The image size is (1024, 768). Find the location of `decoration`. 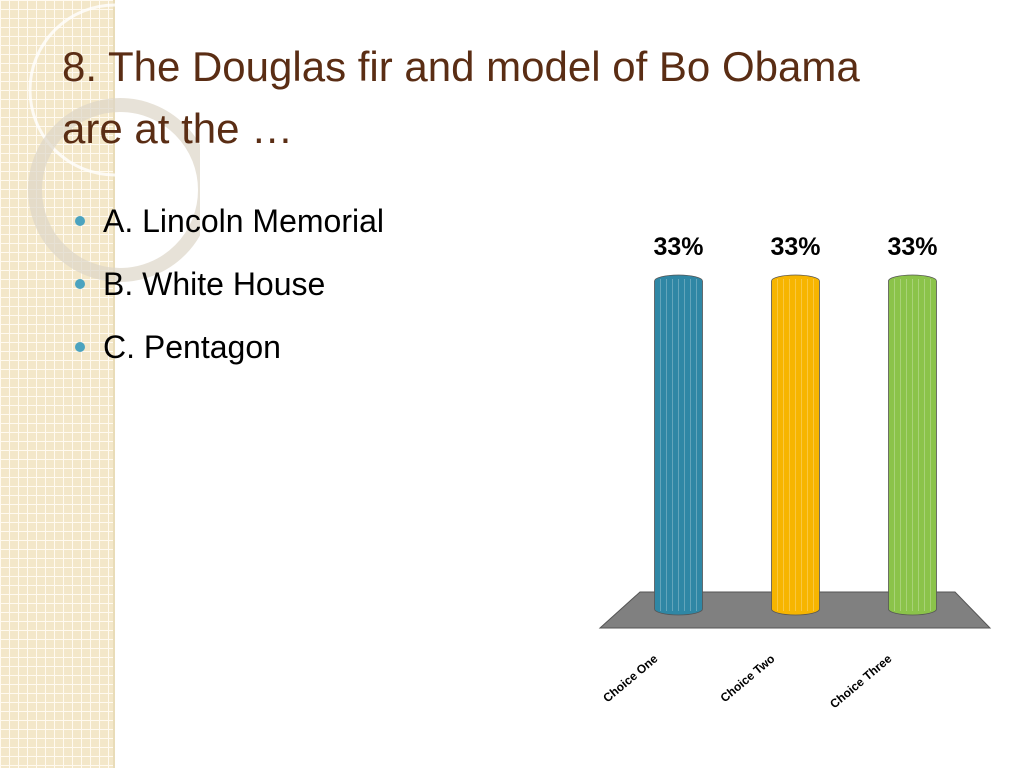

decoration is located at coordinates (114, 142).